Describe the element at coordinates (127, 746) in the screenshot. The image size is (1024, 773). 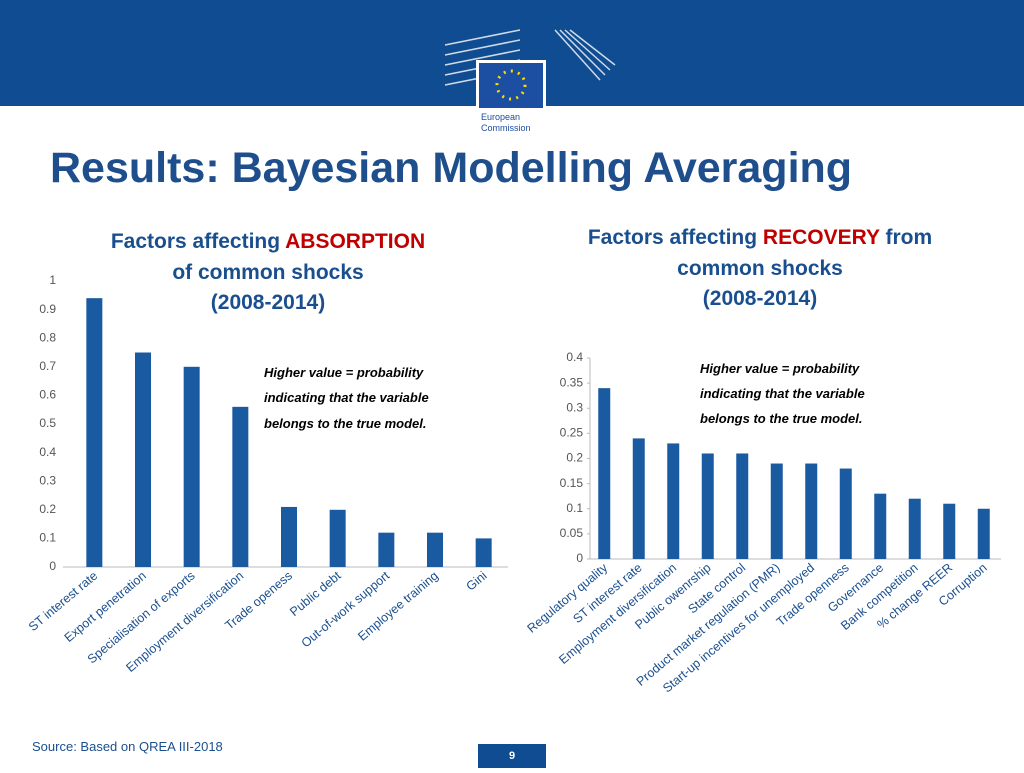
I see `source: Source: Based on QREA III-2018` at that location.